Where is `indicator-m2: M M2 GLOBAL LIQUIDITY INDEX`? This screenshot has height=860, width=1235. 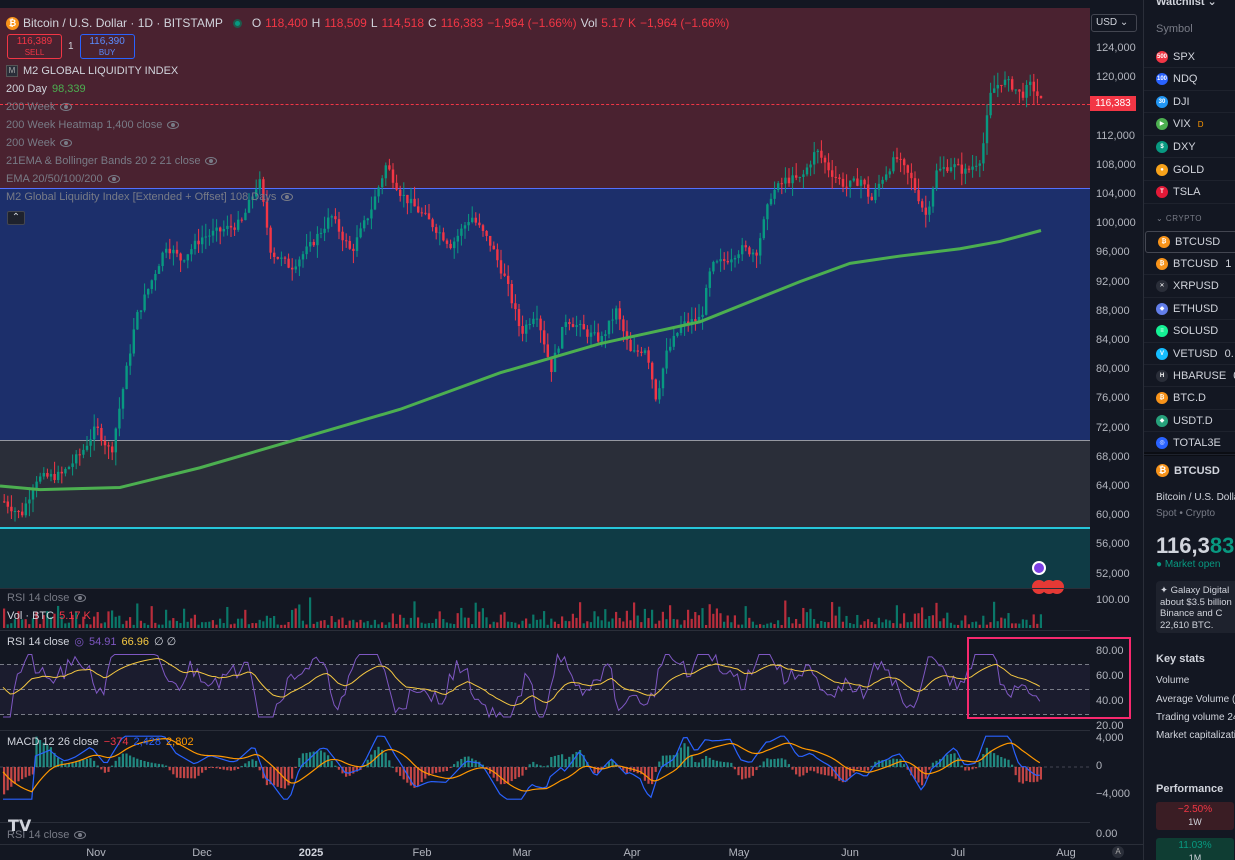
indicator-m2: M M2 GLOBAL LIQUIDITY INDEX is located at coordinates (92, 71).